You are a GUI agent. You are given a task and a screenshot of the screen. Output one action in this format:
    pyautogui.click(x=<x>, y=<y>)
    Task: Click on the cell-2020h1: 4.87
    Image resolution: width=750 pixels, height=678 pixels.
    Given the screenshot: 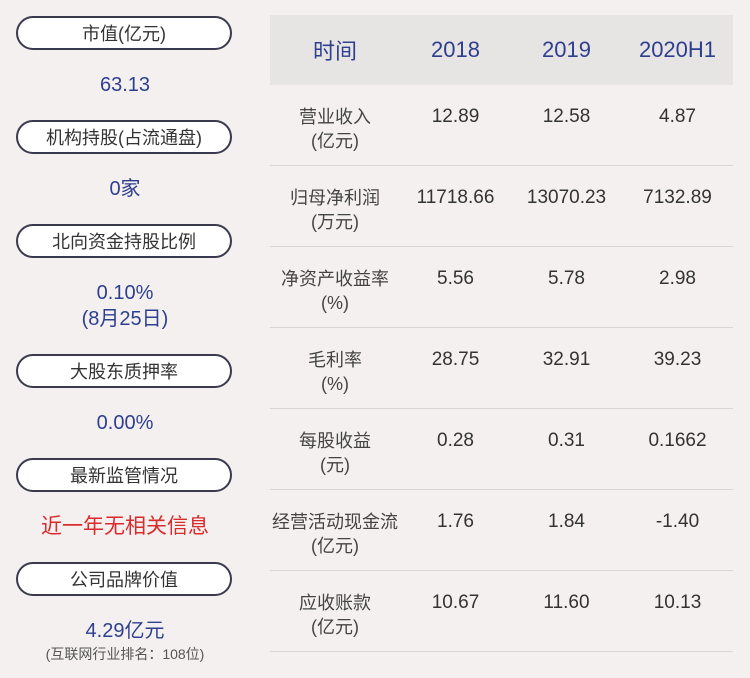 What is the action you would take?
    pyautogui.click(x=677, y=116)
    